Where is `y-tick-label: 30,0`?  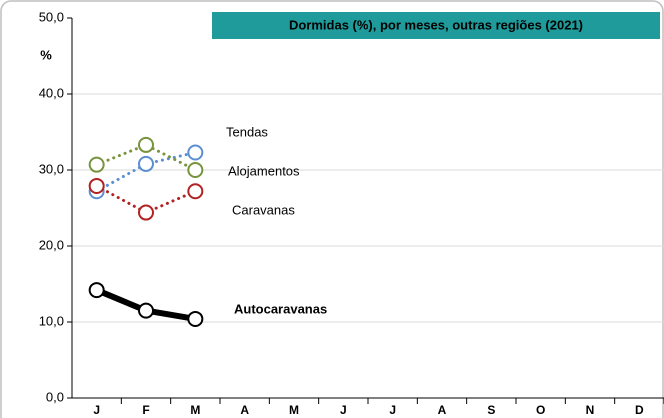 y-tick-label: 30,0 is located at coordinates (51, 168).